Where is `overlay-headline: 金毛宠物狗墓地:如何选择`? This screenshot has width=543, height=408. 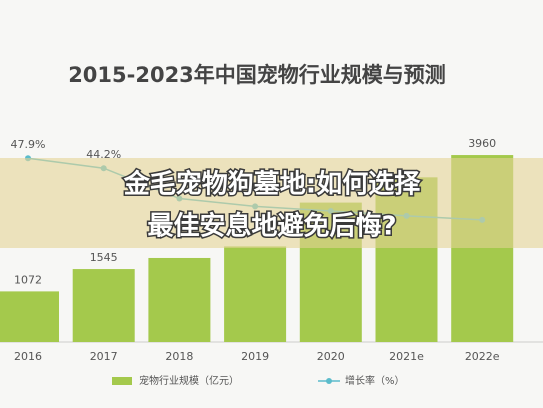
overlay-headline: 金毛宠物狗墓地:如何选择 is located at coordinates (272, 184).